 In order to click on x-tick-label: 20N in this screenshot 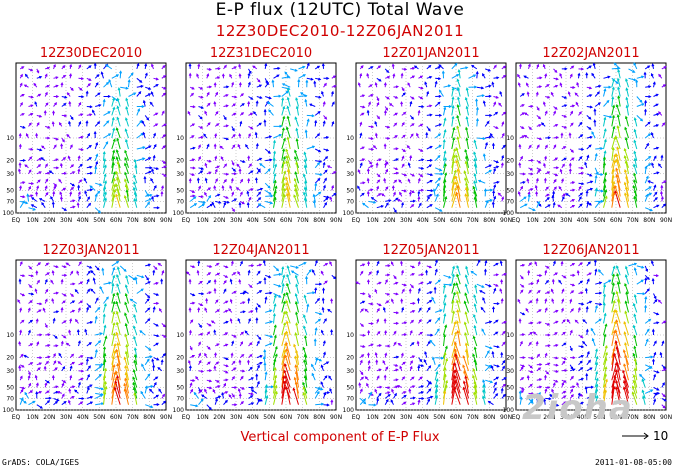, I will do `click(389, 417)`.